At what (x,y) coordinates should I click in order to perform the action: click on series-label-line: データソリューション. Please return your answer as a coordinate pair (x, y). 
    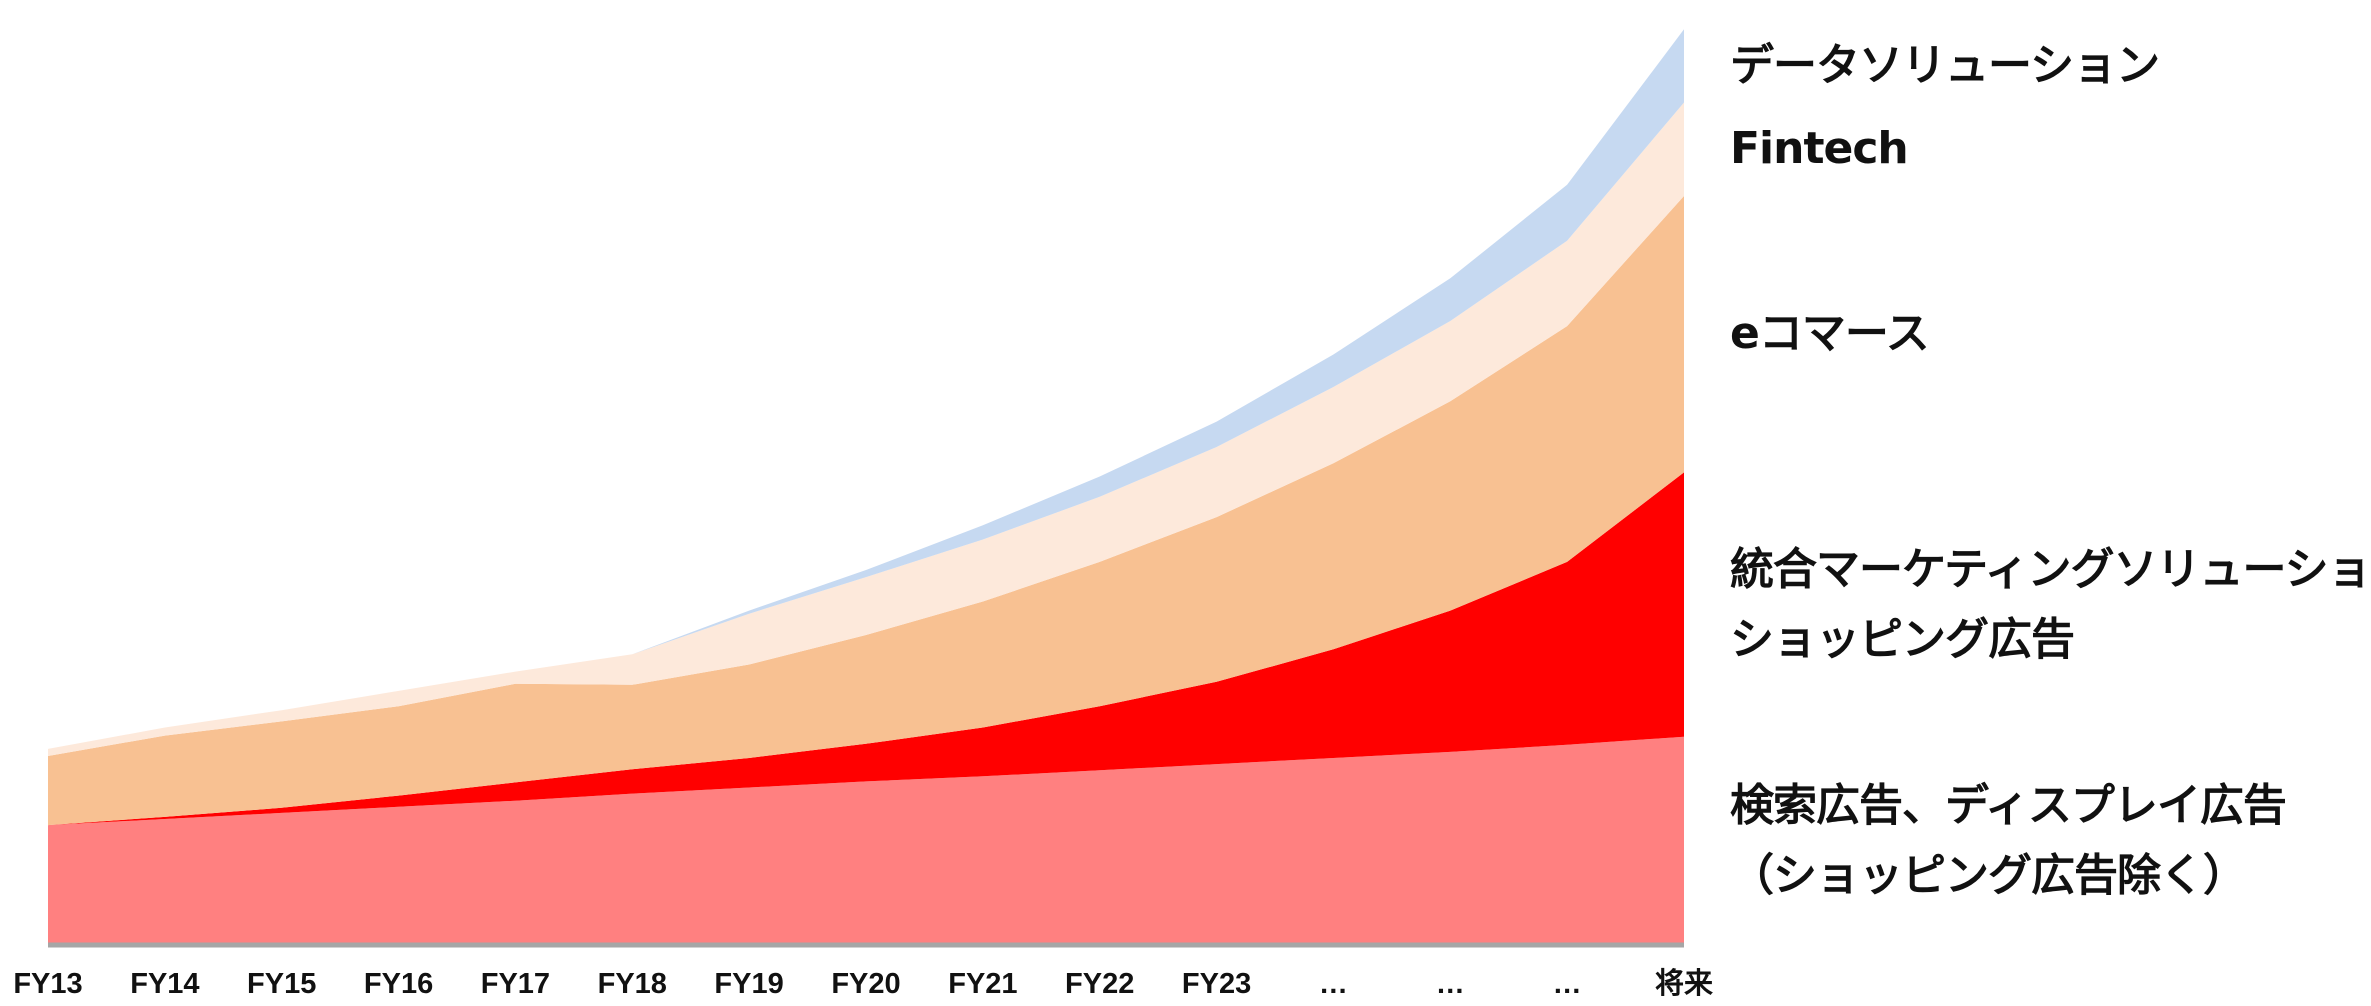
    Looking at the image, I should click on (1945, 65).